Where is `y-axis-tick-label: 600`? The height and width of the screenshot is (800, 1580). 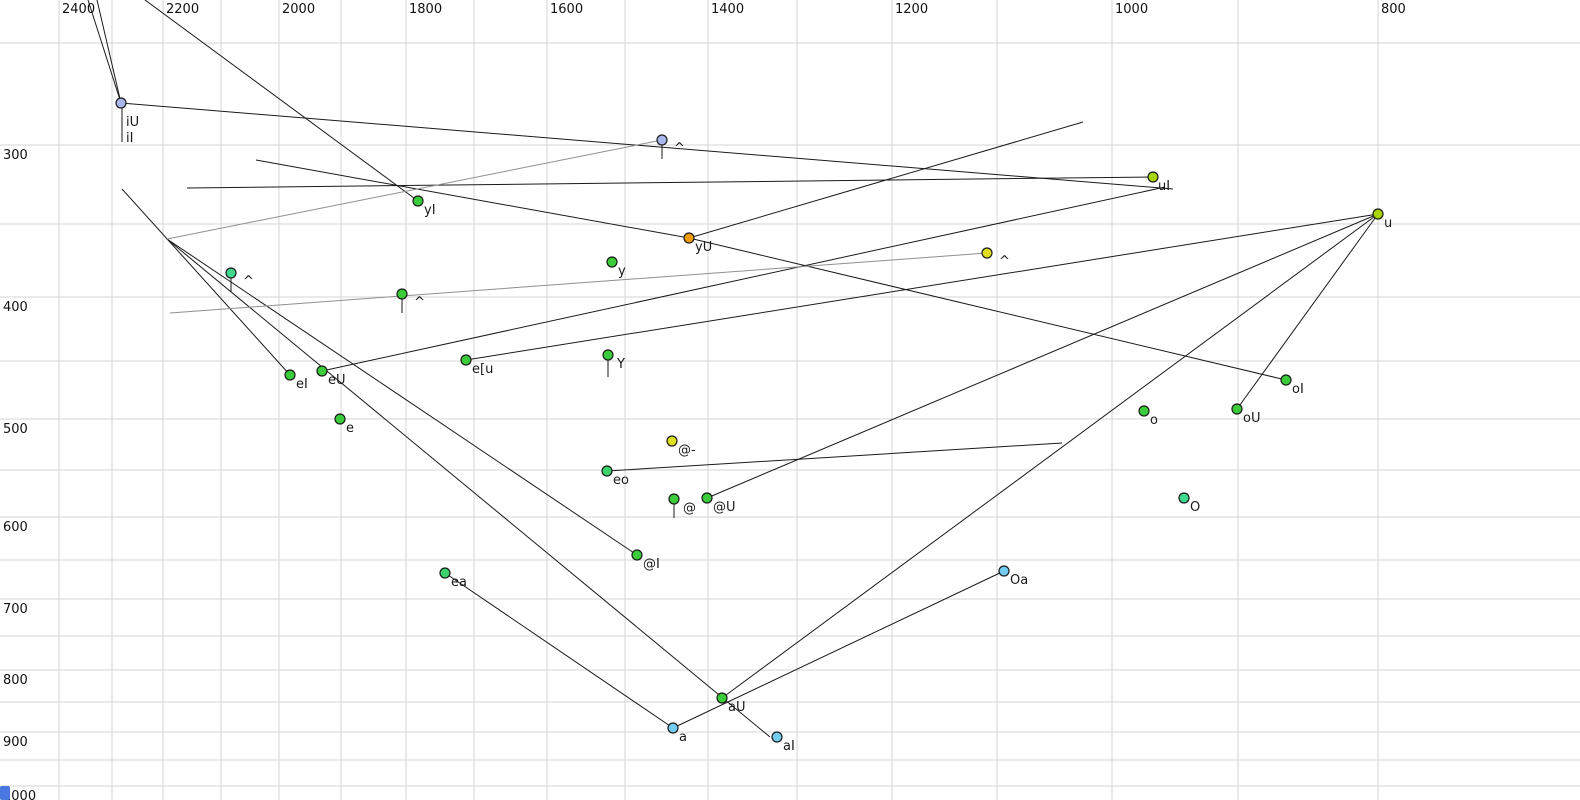 y-axis-tick-label: 600 is located at coordinates (15, 527).